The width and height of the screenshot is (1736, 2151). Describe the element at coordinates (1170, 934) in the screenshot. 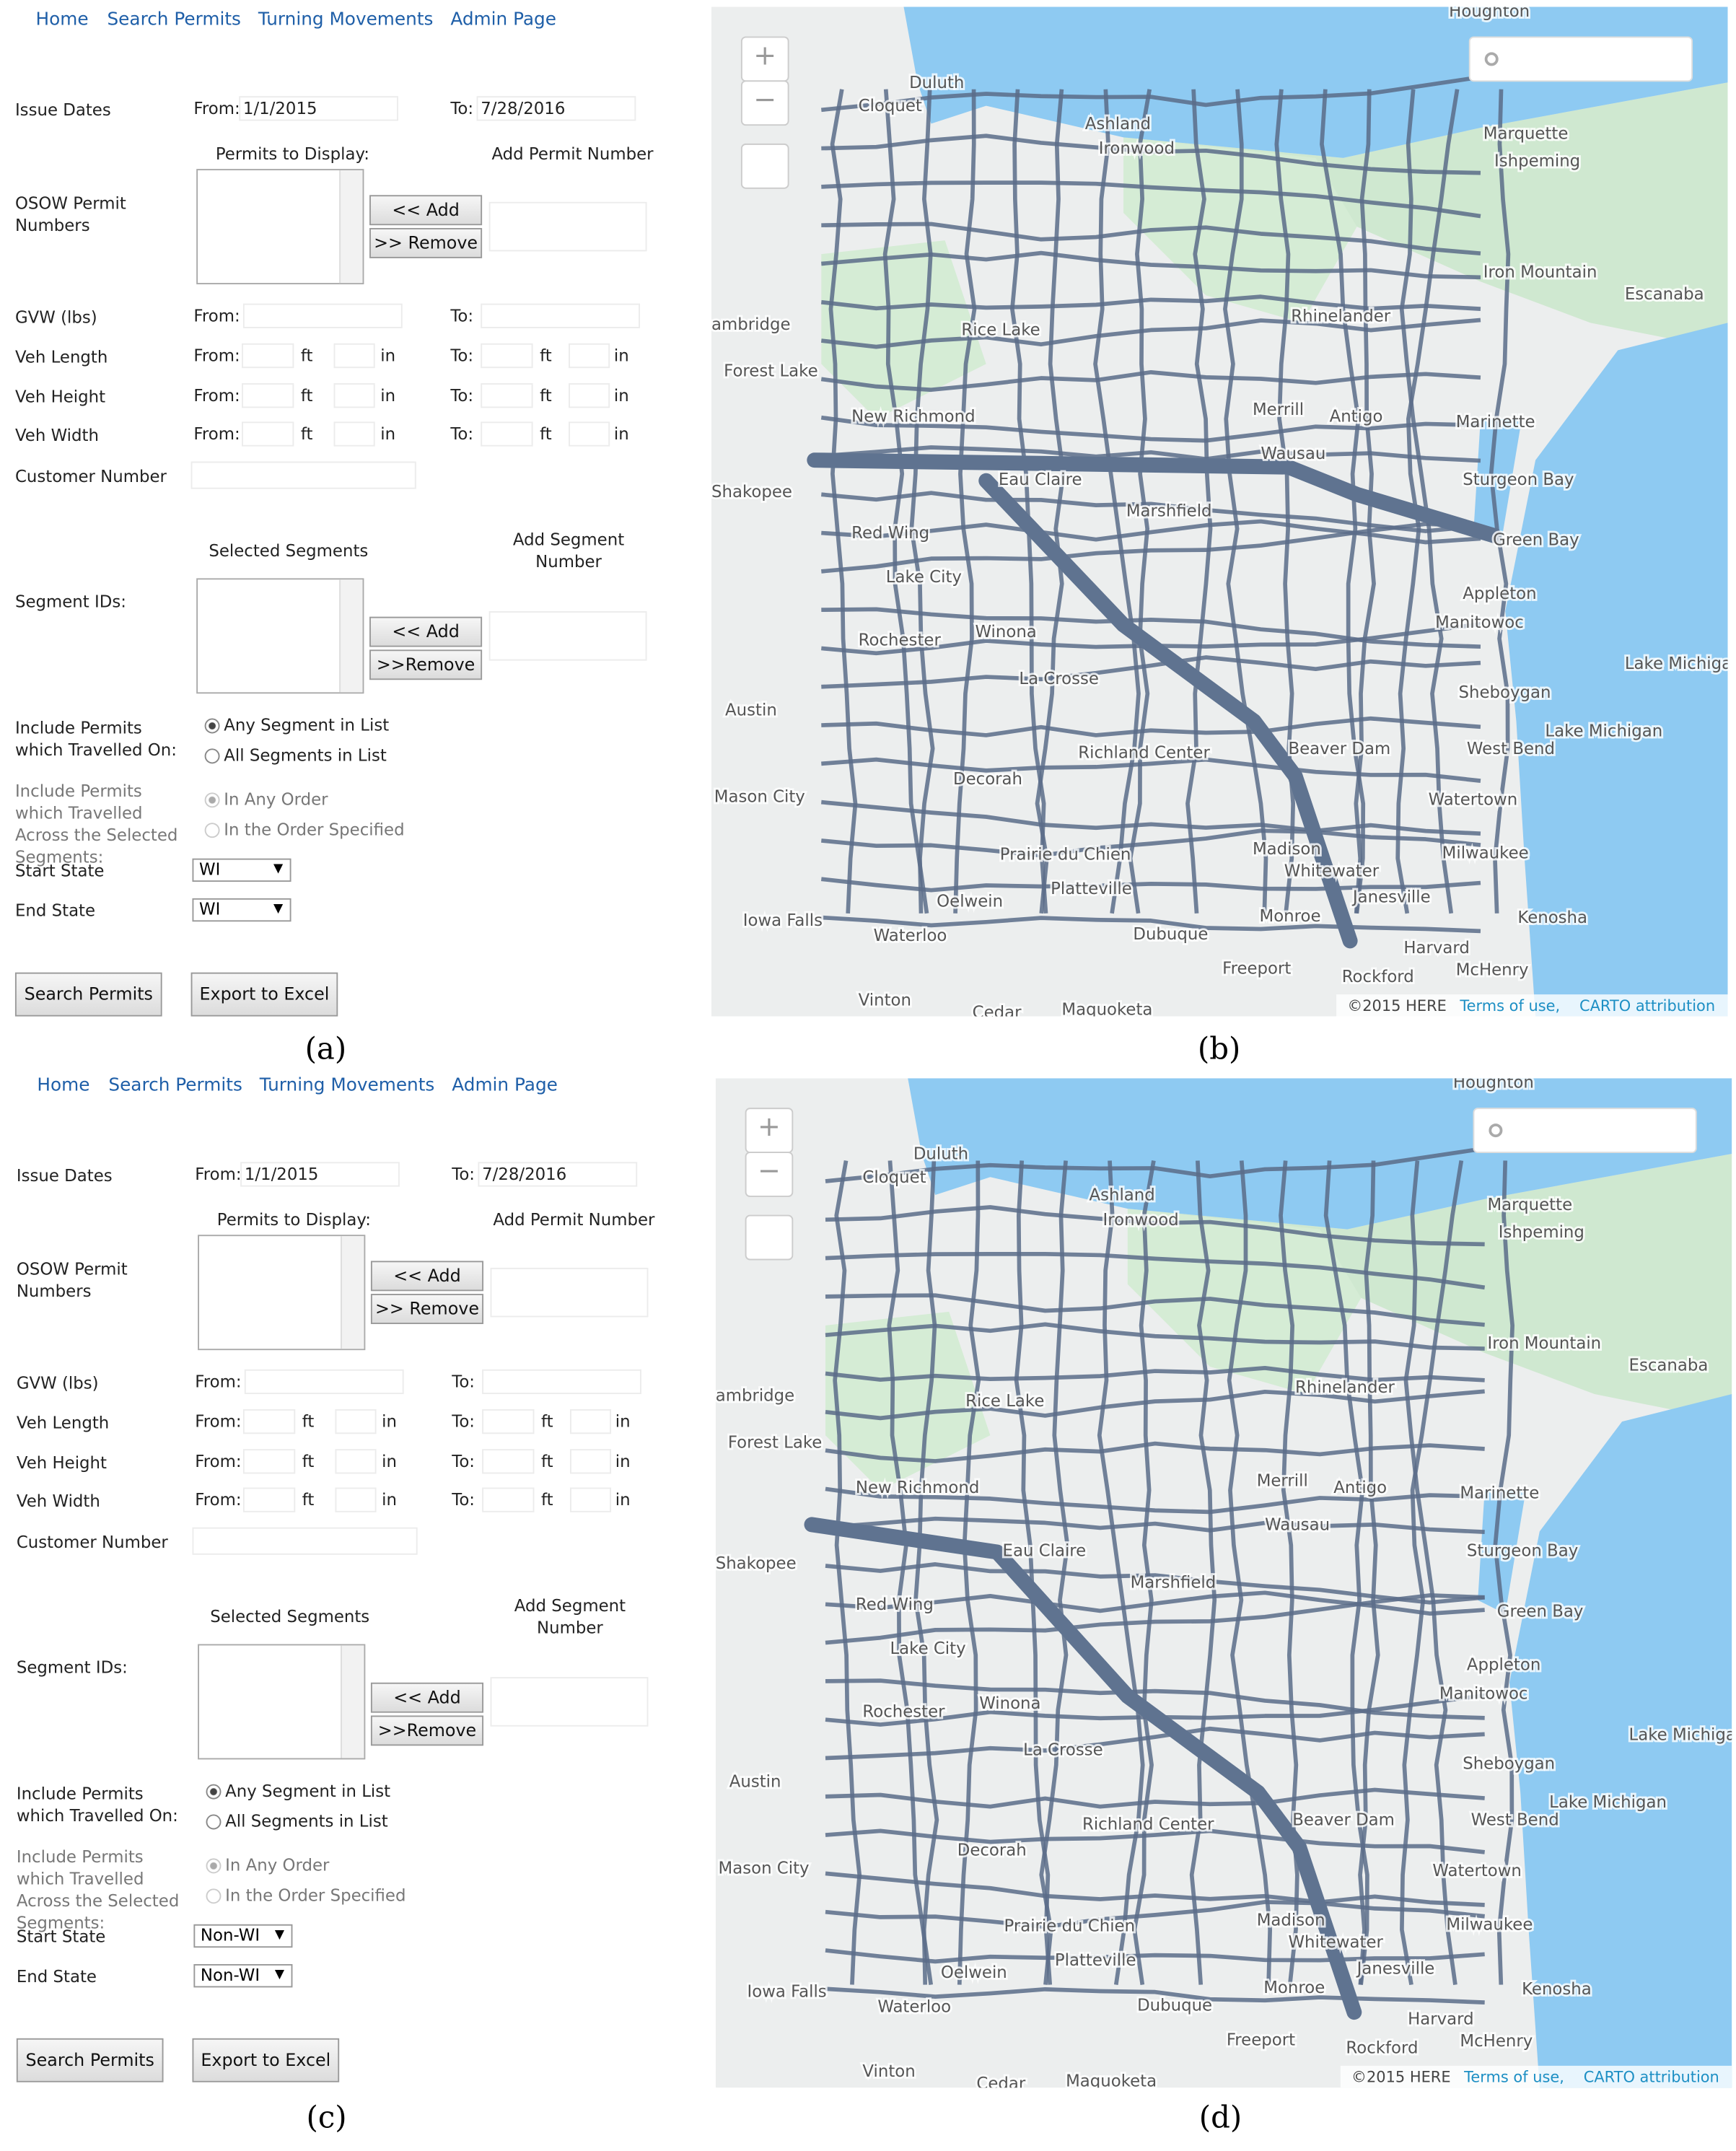

I see `place-label: Dubuque` at that location.